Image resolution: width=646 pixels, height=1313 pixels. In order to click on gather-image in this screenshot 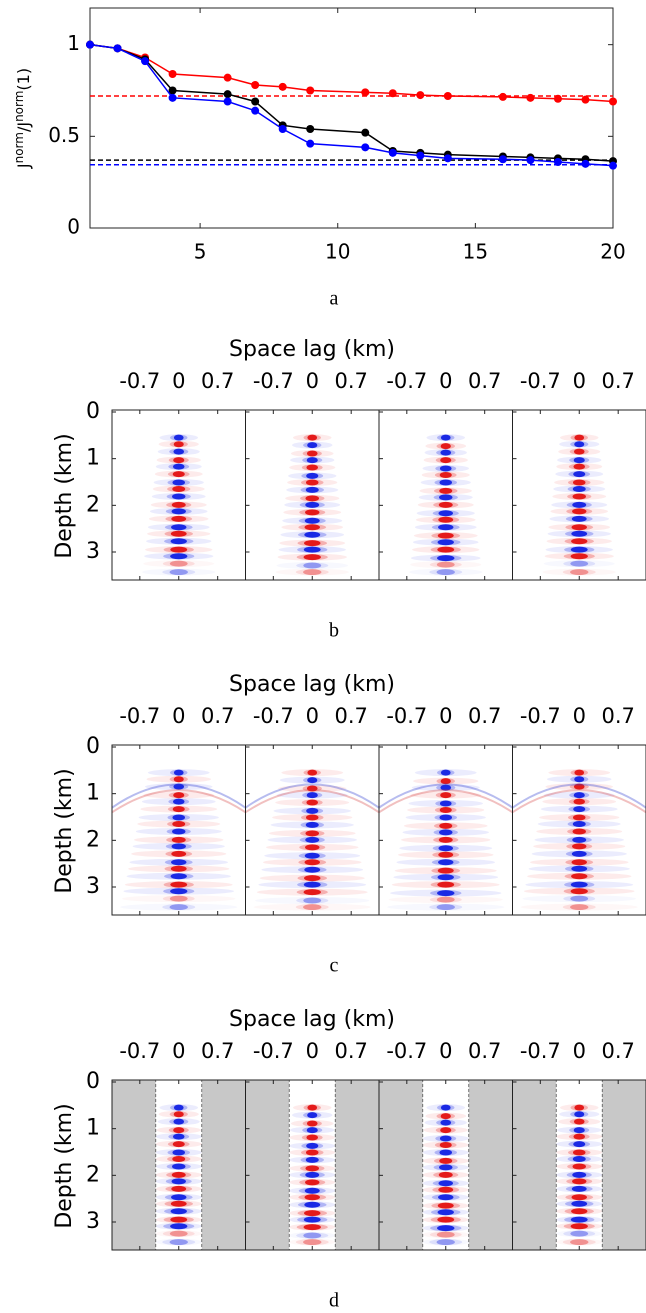, I will do `click(446, 840)`.